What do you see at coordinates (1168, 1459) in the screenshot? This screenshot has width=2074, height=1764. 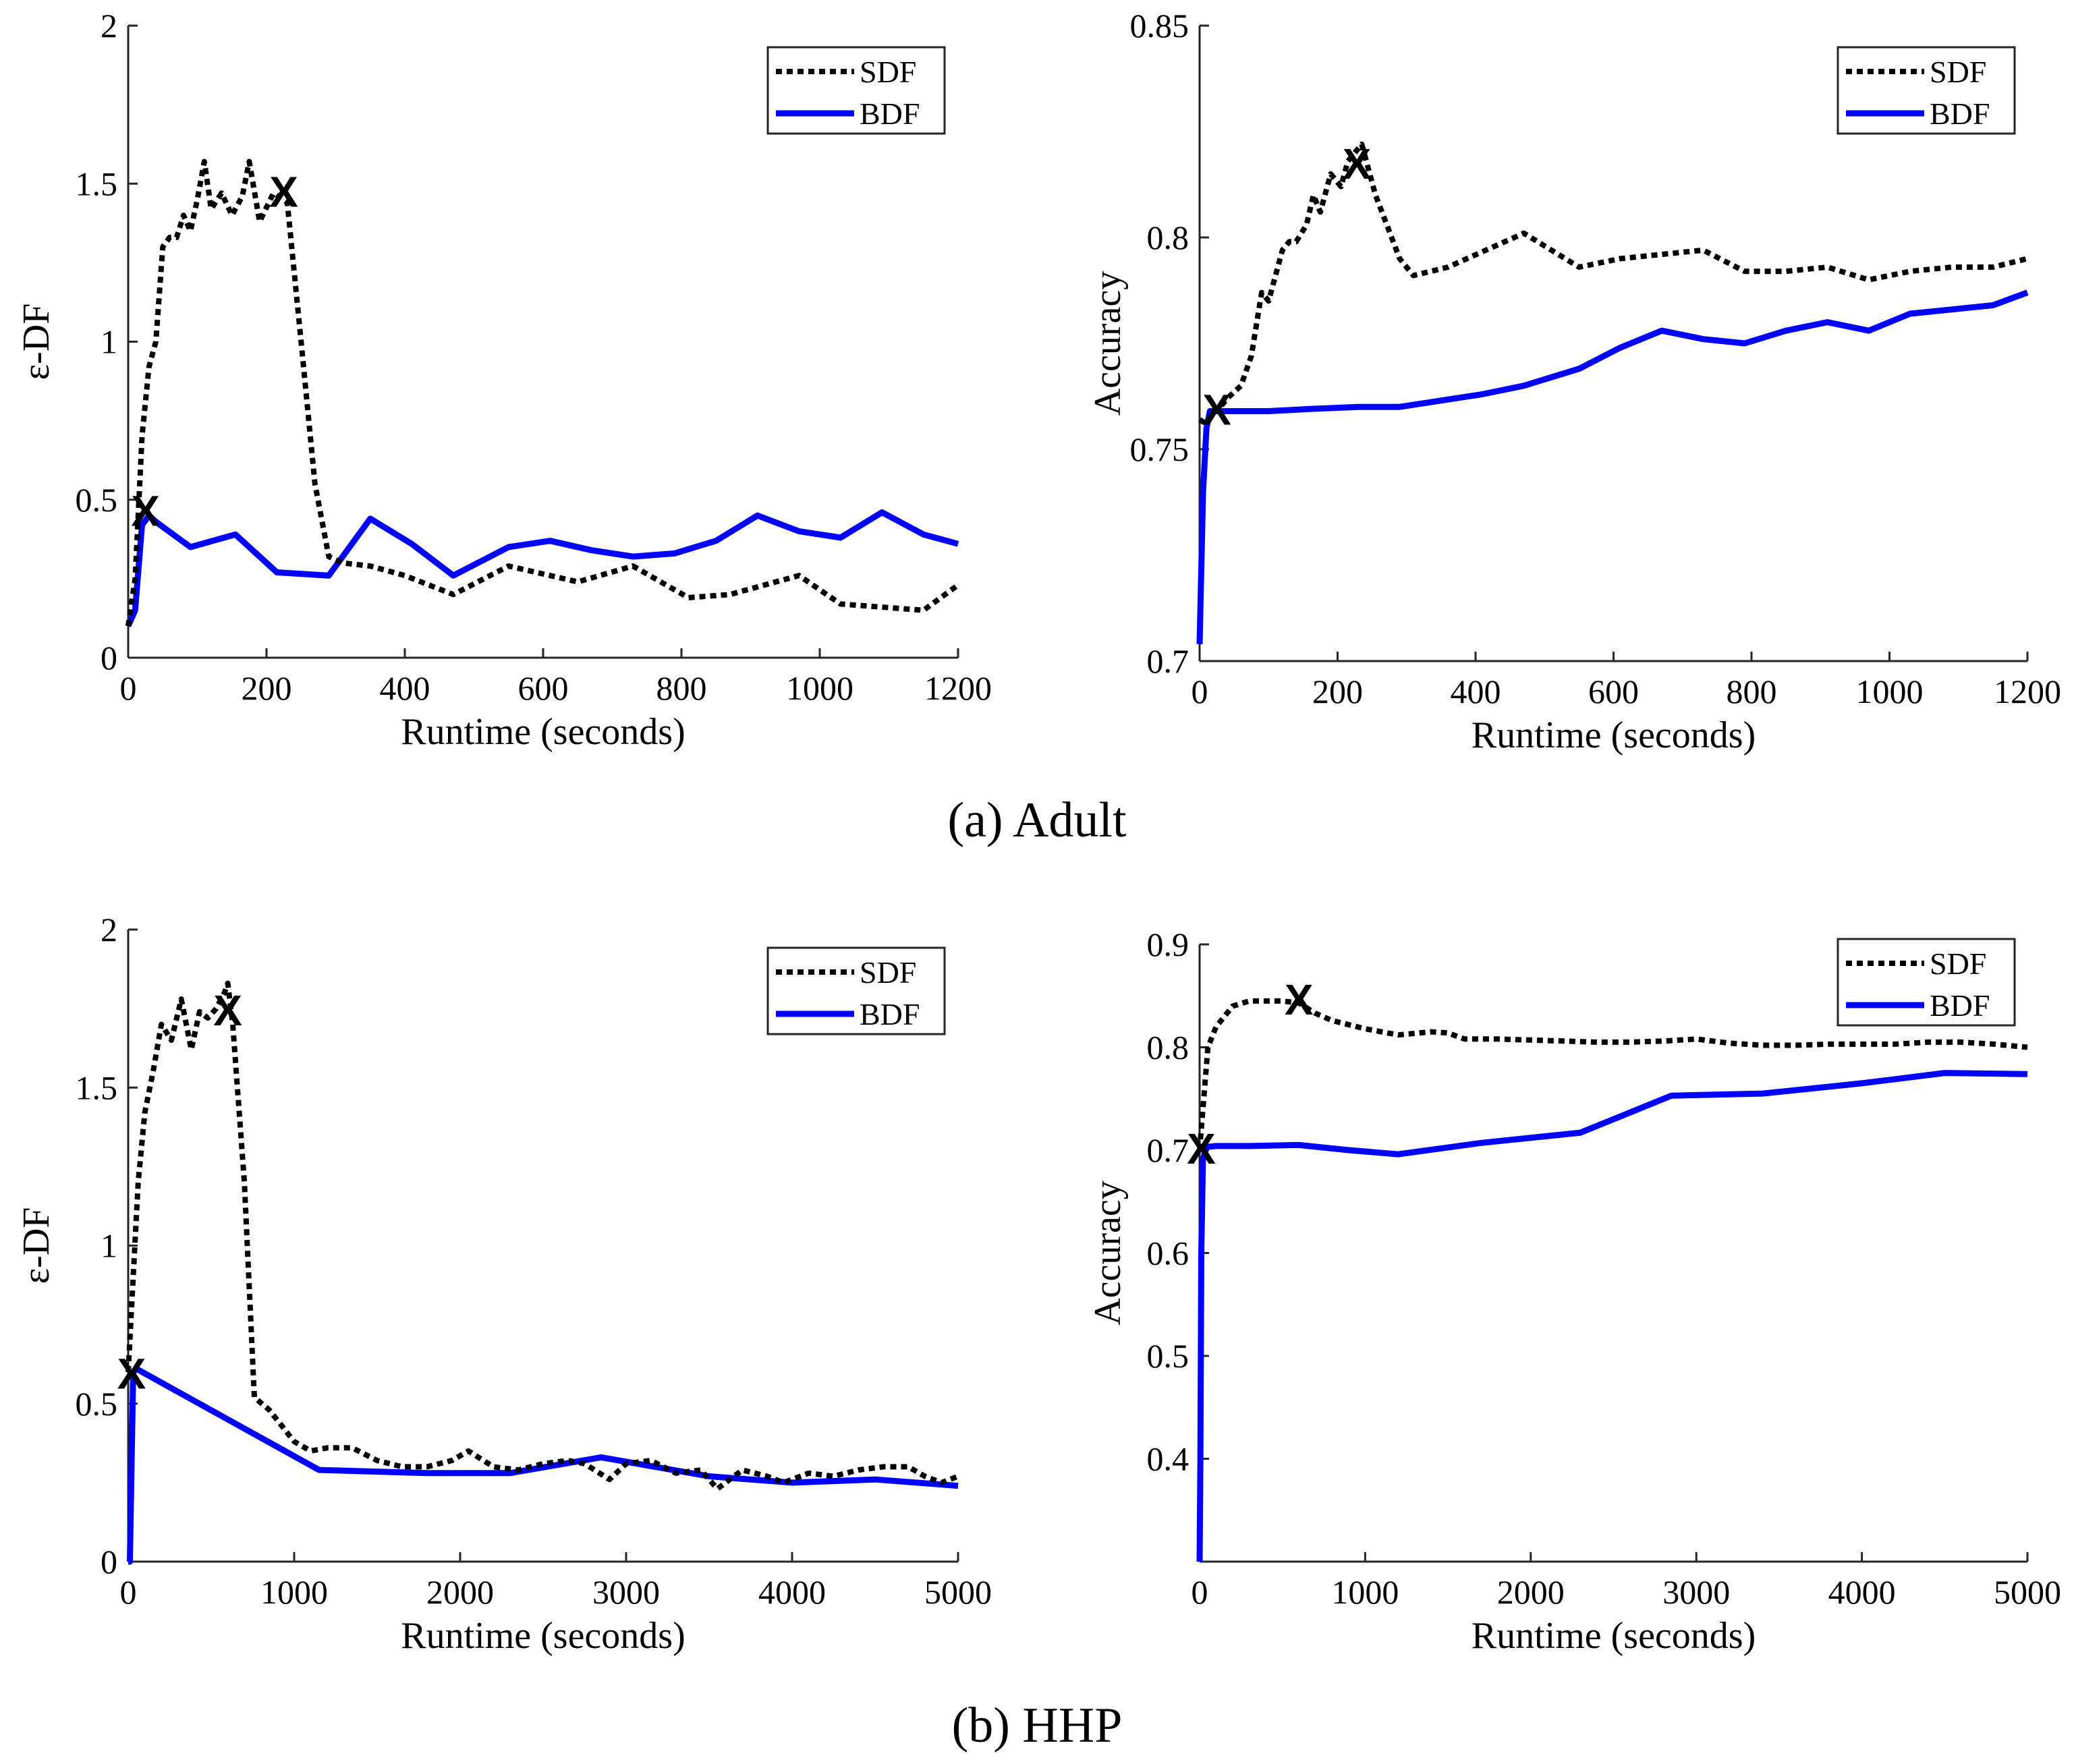 I see `y-tick-label: 0.4` at bounding box center [1168, 1459].